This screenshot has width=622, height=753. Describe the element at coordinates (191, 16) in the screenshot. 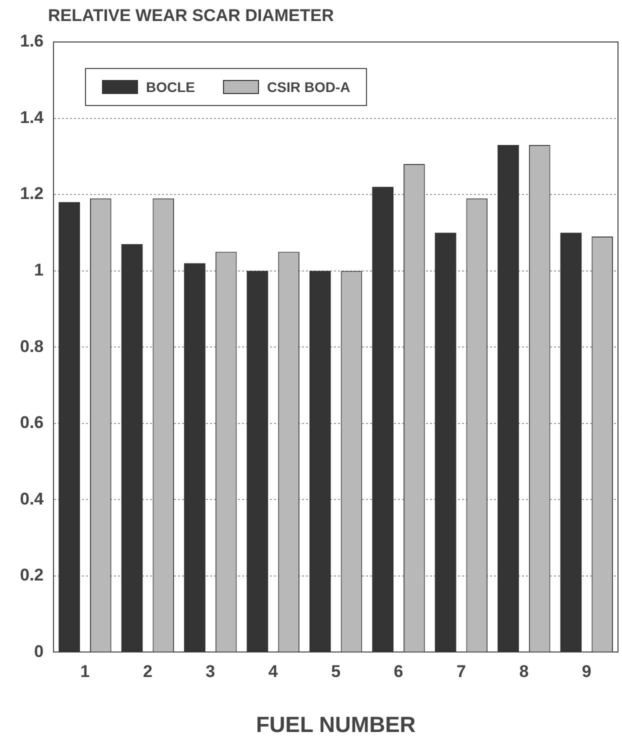

I see `y-axis-title: RELATIVE WEAR SCAR DIAMETER` at that location.